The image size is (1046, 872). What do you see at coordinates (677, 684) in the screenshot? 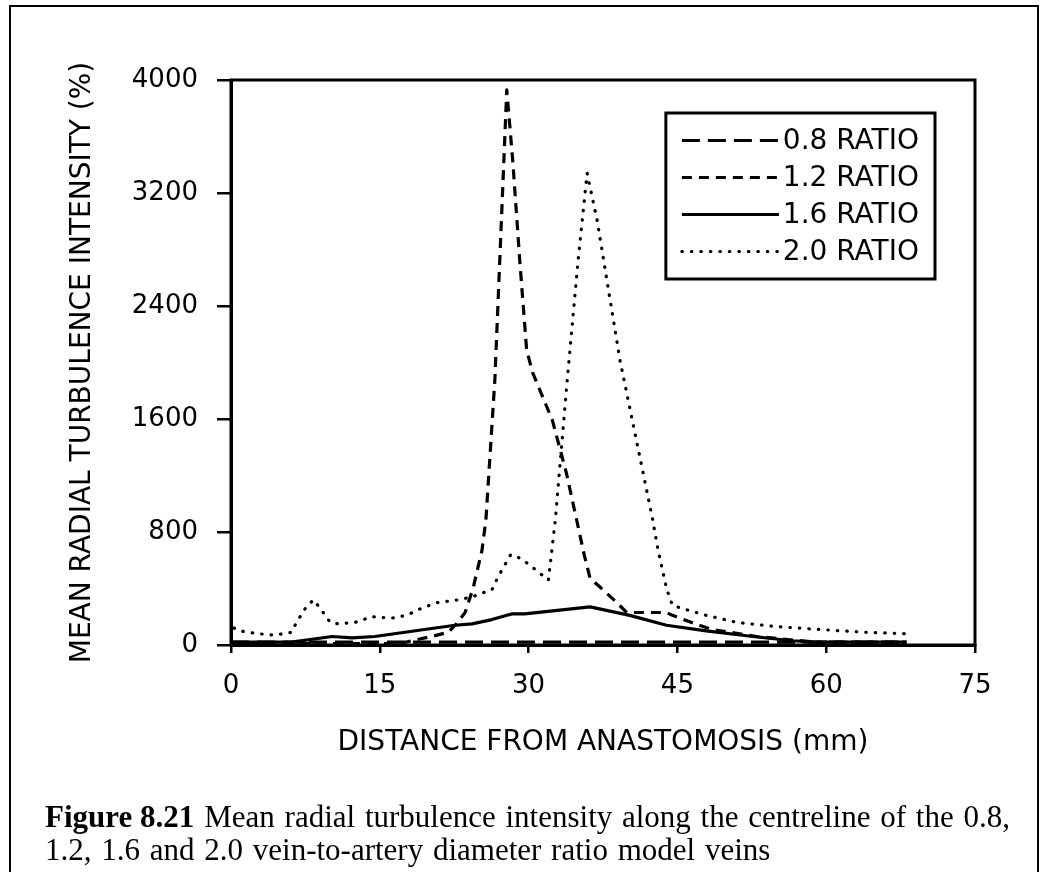
I see `x-tick-label: 45` at bounding box center [677, 684].